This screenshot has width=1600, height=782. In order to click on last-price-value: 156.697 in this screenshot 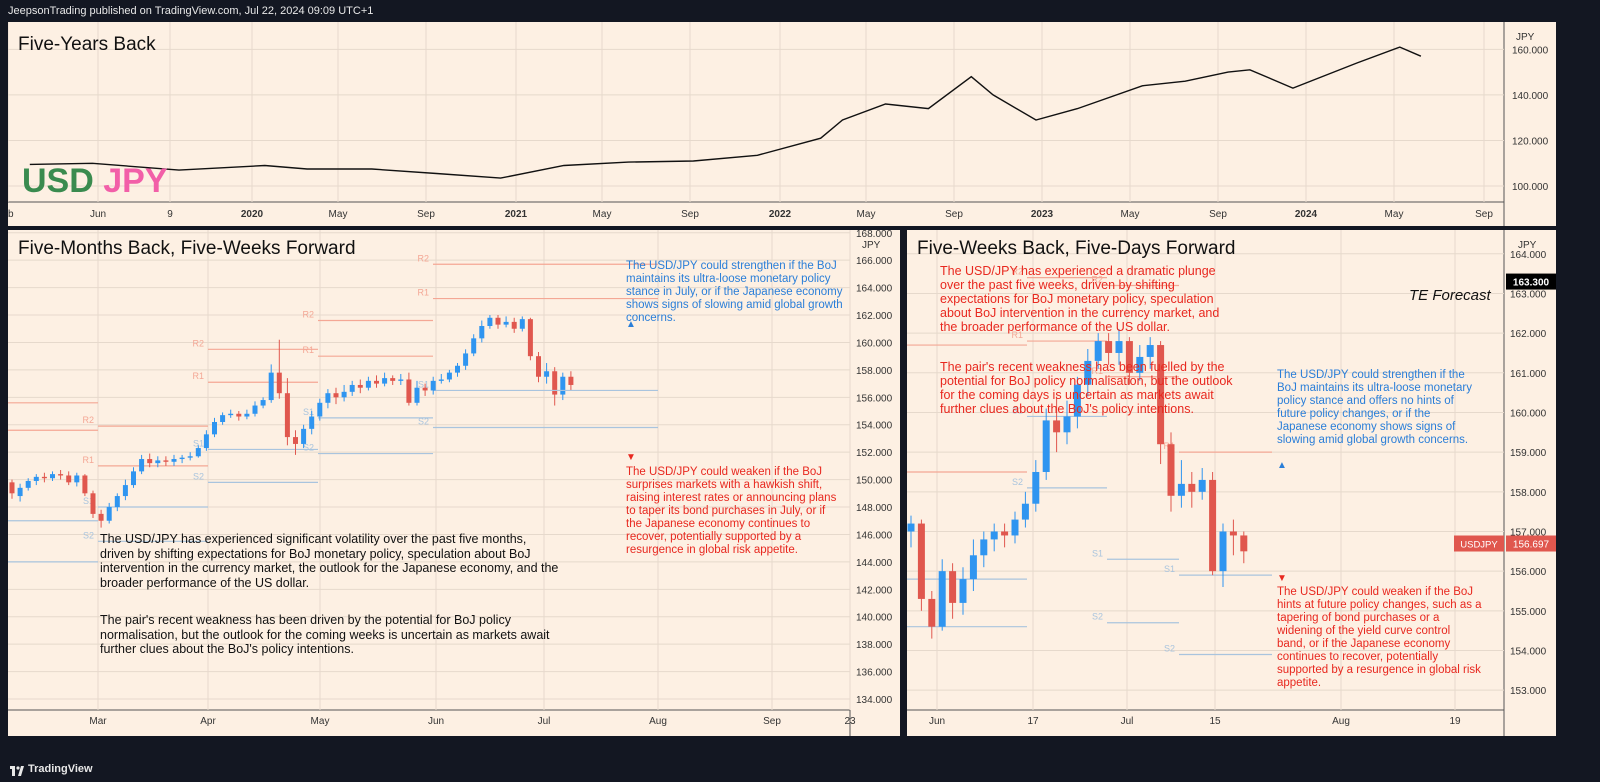, I will do `click(1531, 545)`.